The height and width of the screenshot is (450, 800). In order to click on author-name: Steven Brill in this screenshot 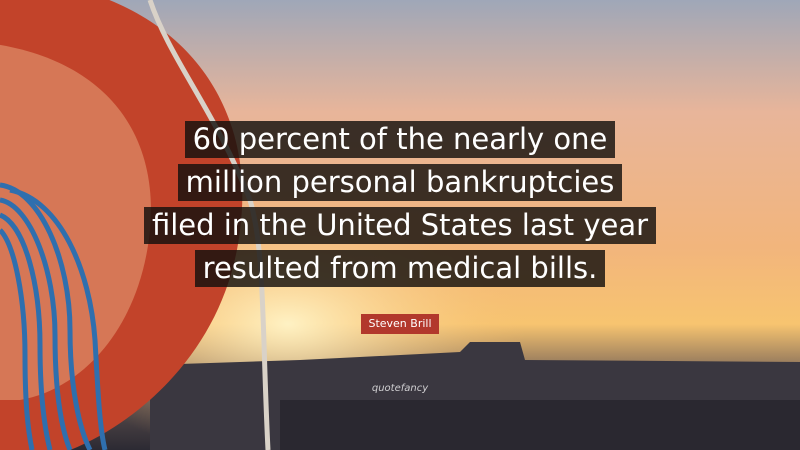, I will do `click(400, 324)`.